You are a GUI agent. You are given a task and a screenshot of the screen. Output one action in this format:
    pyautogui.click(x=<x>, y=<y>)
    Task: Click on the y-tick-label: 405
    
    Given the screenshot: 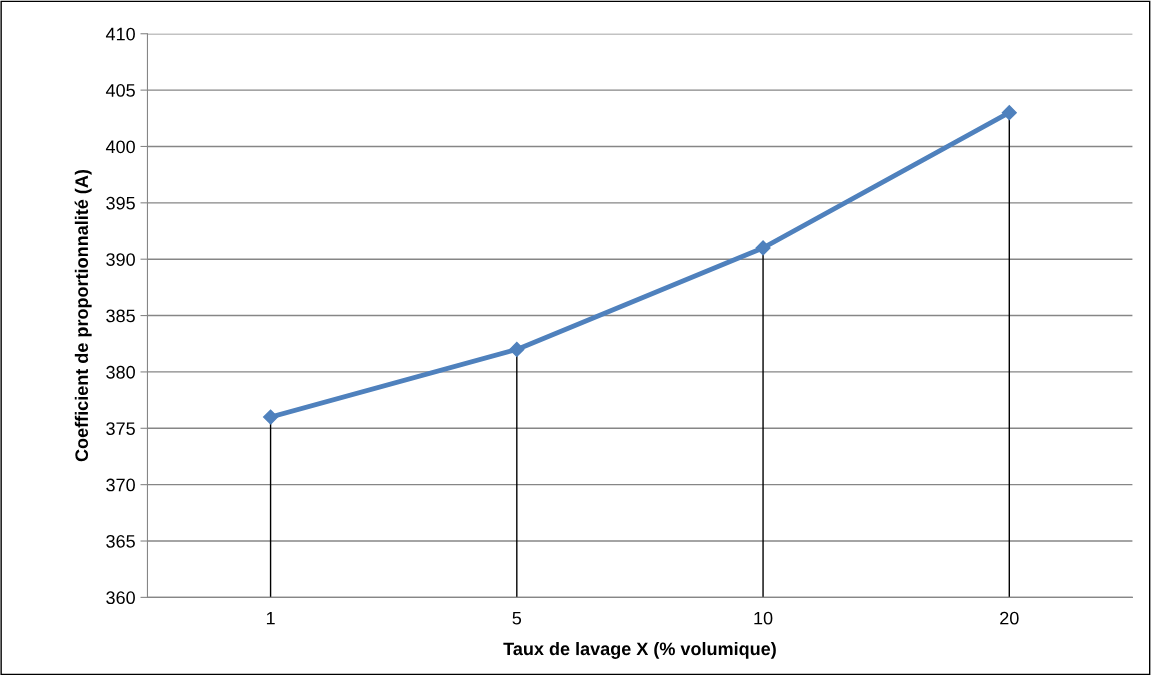 What is the action you would take?
    pyautogui.click(x=120, y=90)
    